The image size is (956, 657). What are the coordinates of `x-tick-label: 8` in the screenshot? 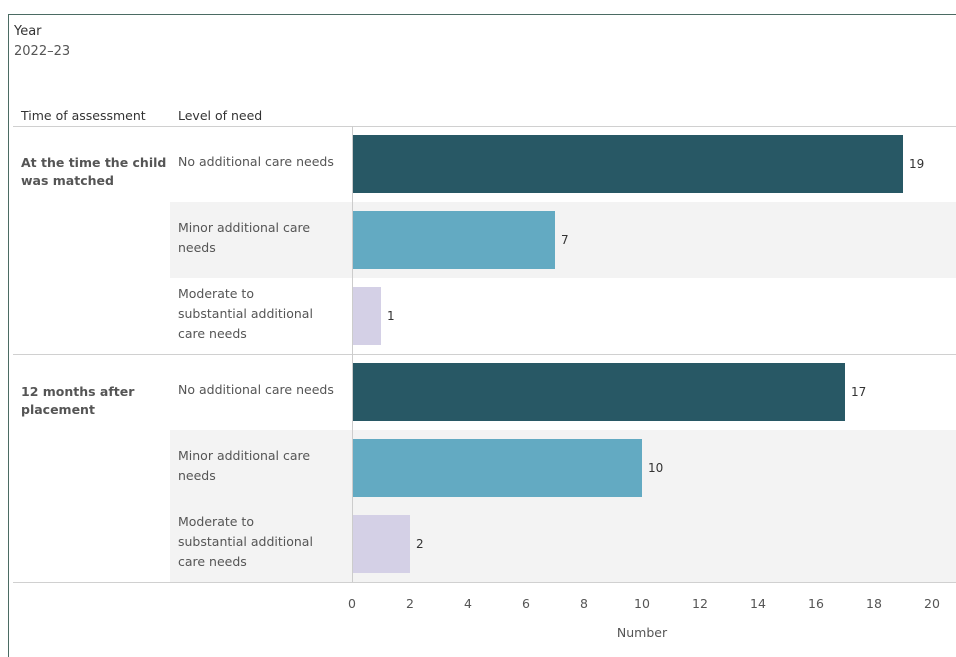 It's located at (584, 603).